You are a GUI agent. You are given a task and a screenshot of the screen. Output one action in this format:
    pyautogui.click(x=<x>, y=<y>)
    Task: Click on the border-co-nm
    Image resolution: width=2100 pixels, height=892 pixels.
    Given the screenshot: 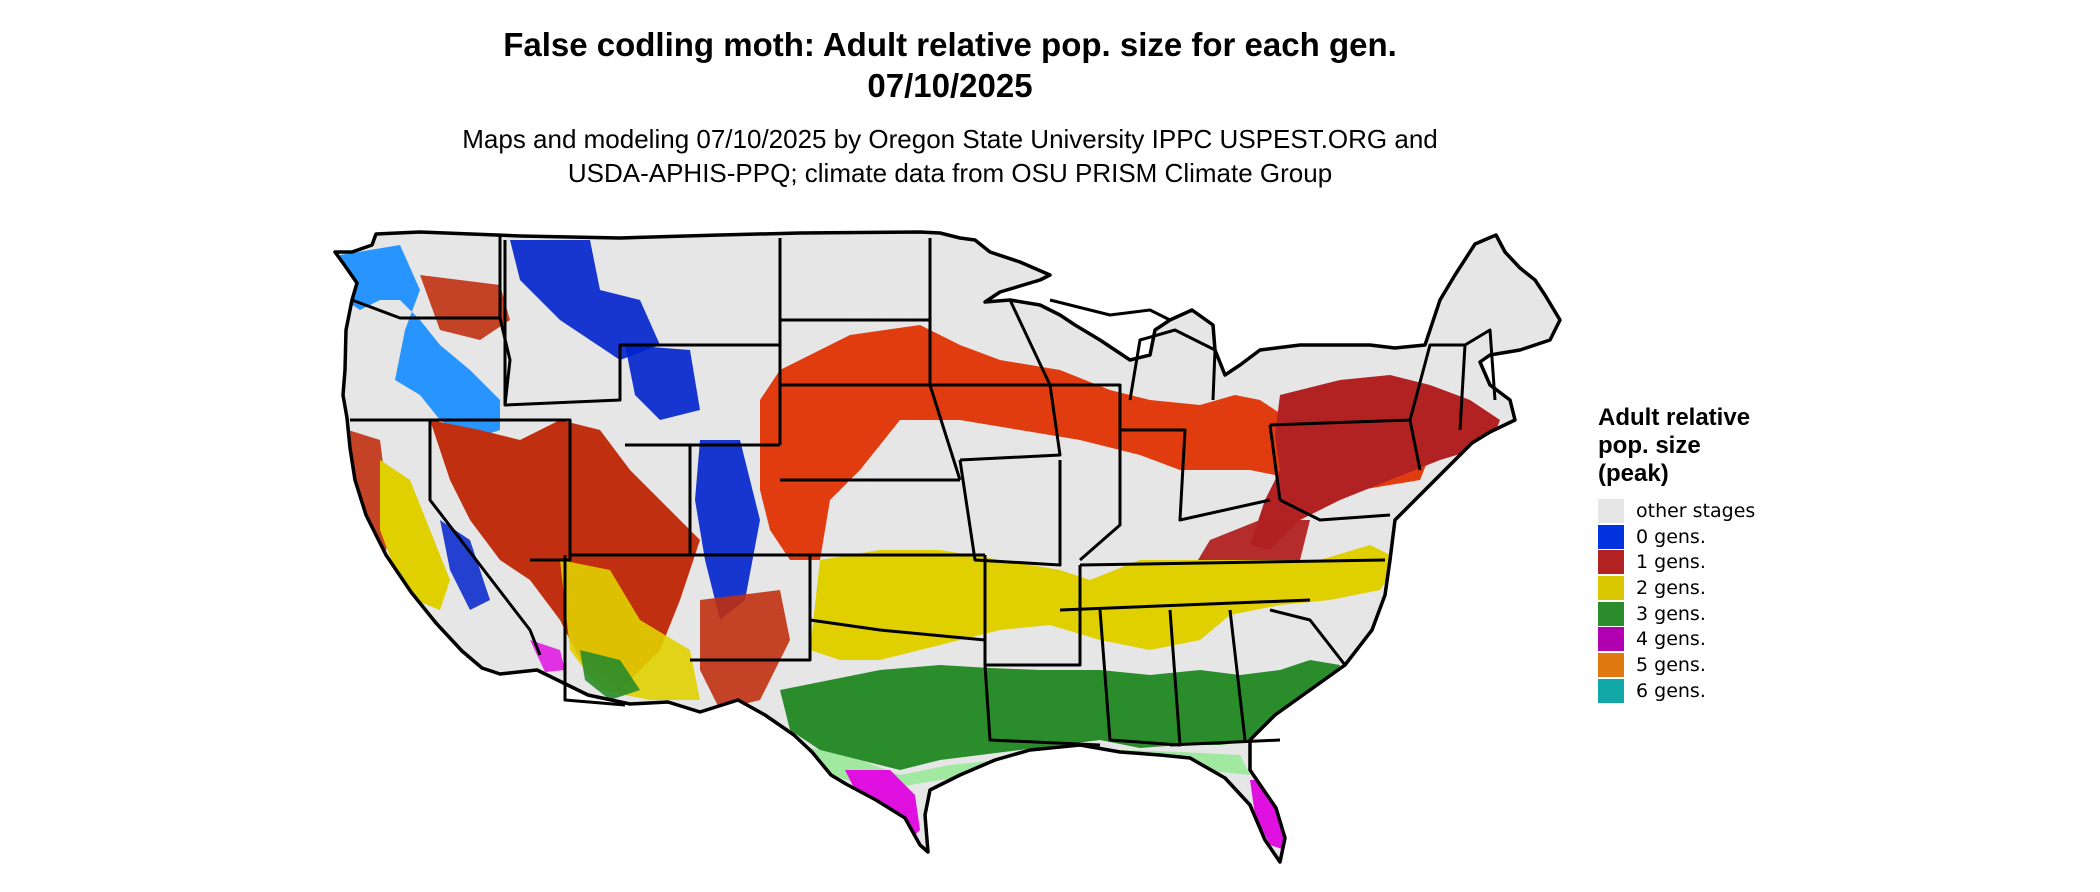 What is the action you would take?
    pyautogui.click(x=749, y=501)
    